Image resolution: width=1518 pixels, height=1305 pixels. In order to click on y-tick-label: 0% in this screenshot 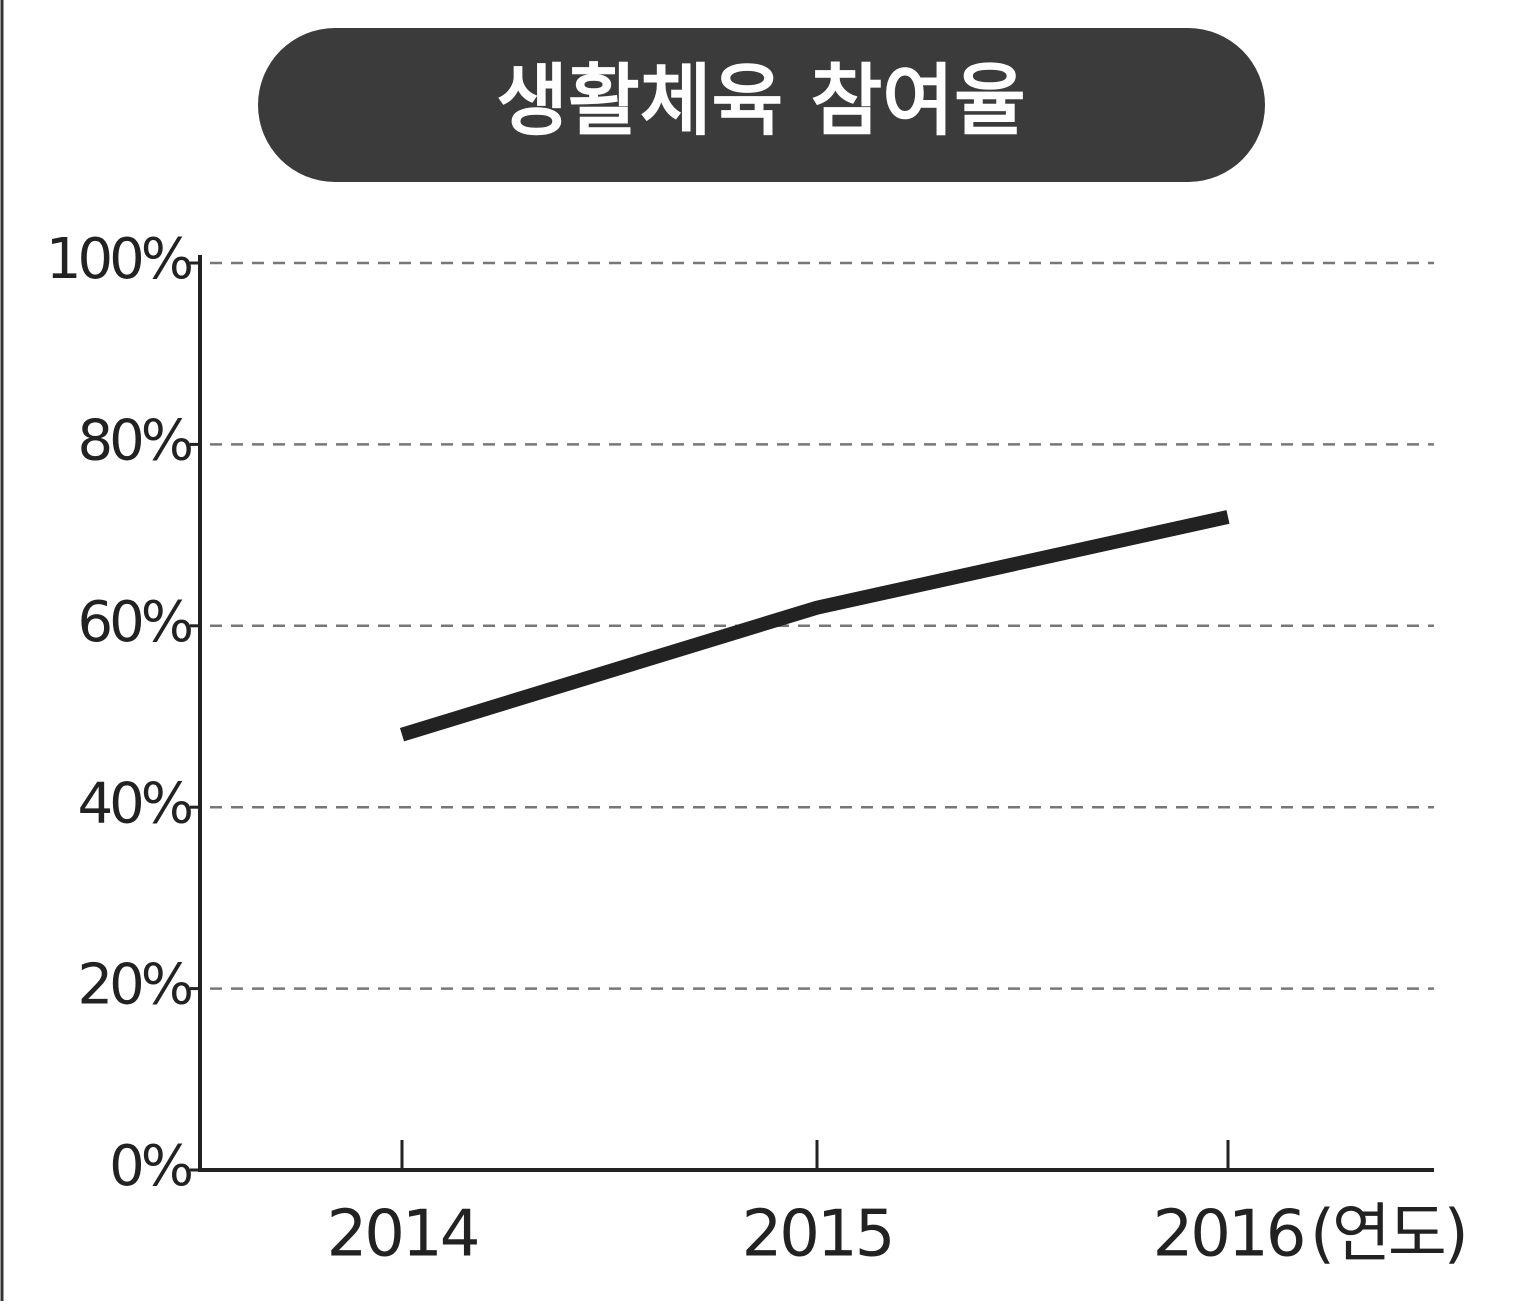, I will do `click(150, 1166)`.